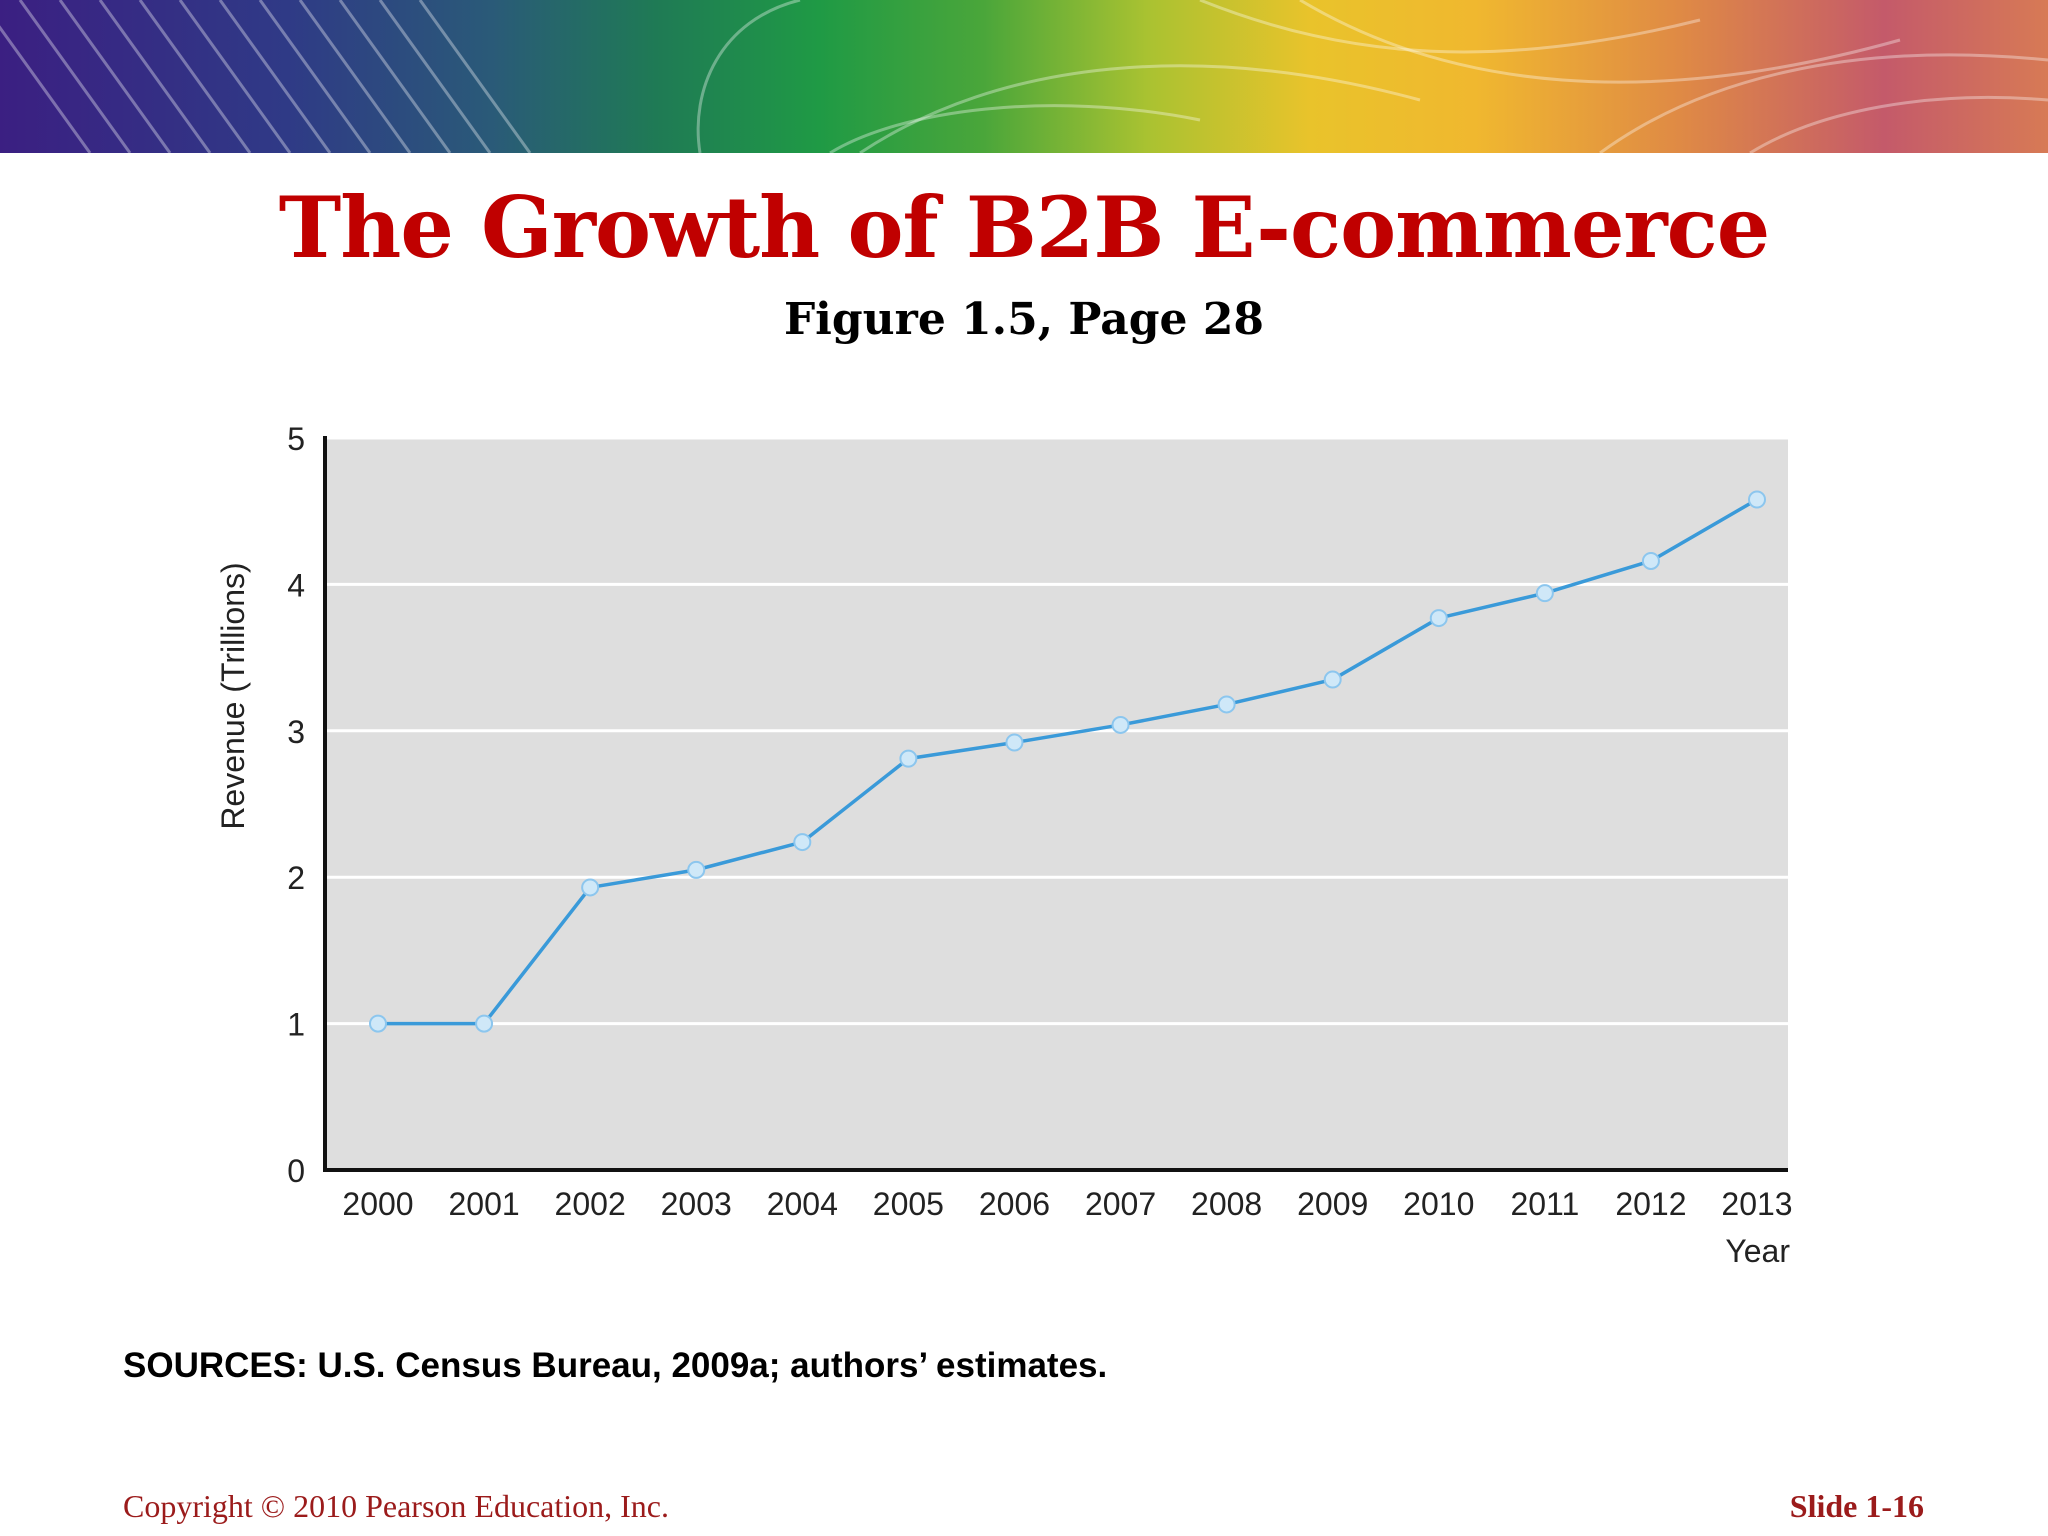  Describe the element at coordinates (1757, 1251) in the screenshot. I see `x-axis-label: Year` at that location.